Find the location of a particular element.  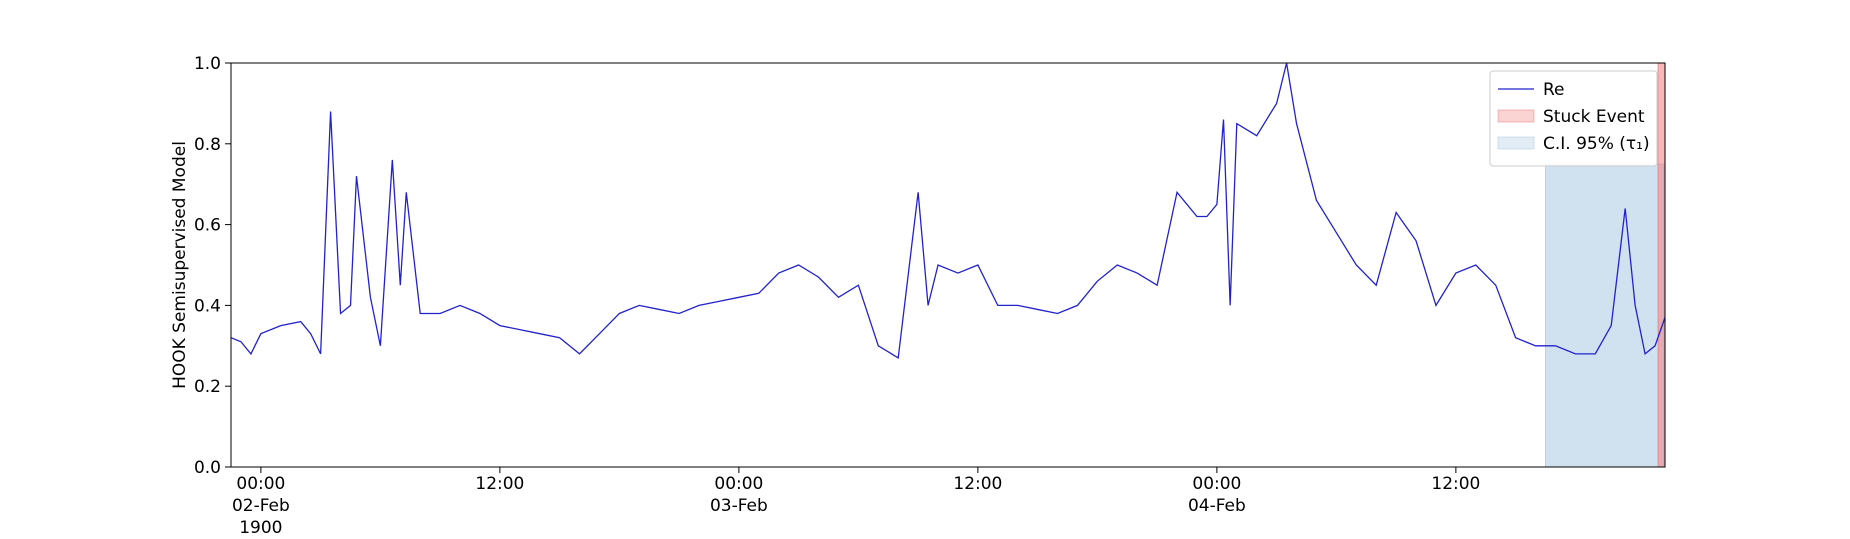

x-tick-label: 00:00 04-Feb is located at coordinates (1216, 495).